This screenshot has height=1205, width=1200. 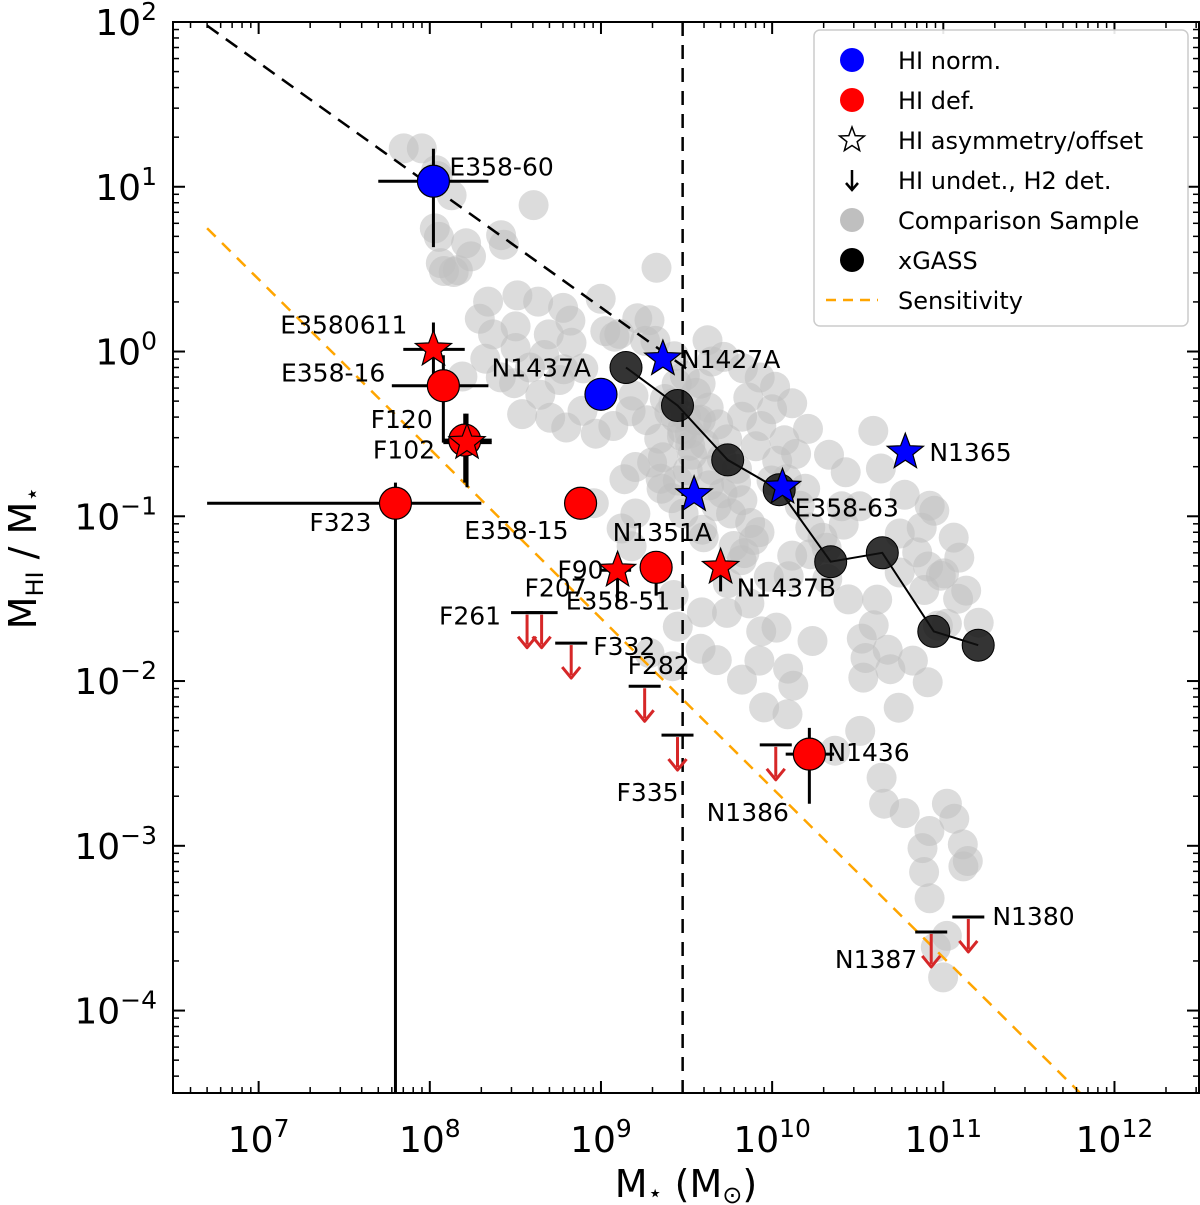 What do you see at coordinates (138, 670) in the screenshot?
I see `y-tick-exponent: −2` at bounding box center [138, 670].